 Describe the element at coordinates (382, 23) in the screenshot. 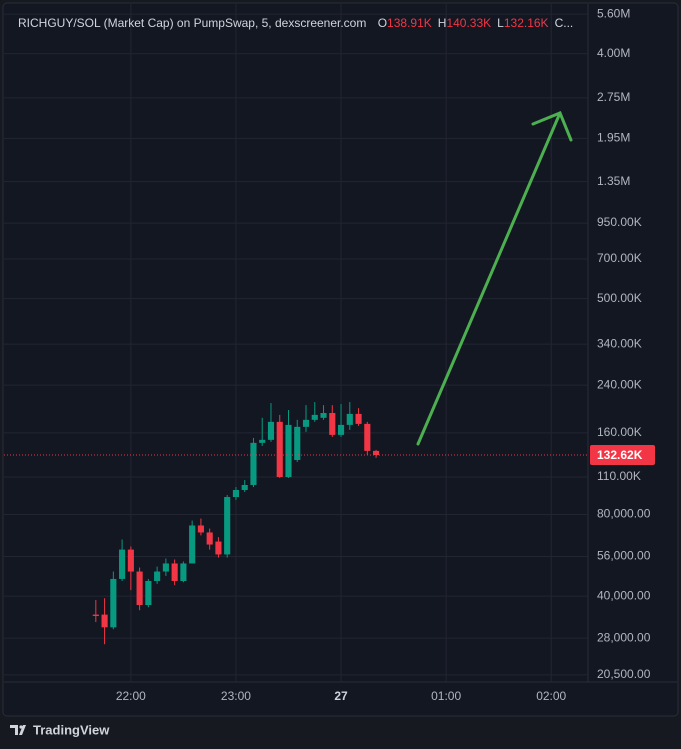

I see `legend-key: O` at that location.